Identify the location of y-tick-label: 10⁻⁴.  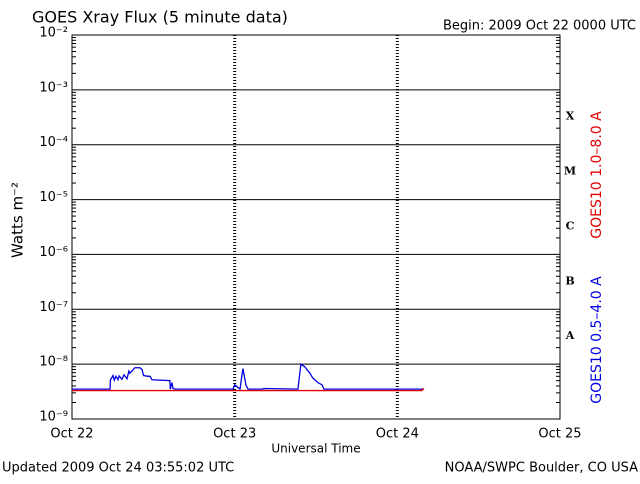
(53, 142).